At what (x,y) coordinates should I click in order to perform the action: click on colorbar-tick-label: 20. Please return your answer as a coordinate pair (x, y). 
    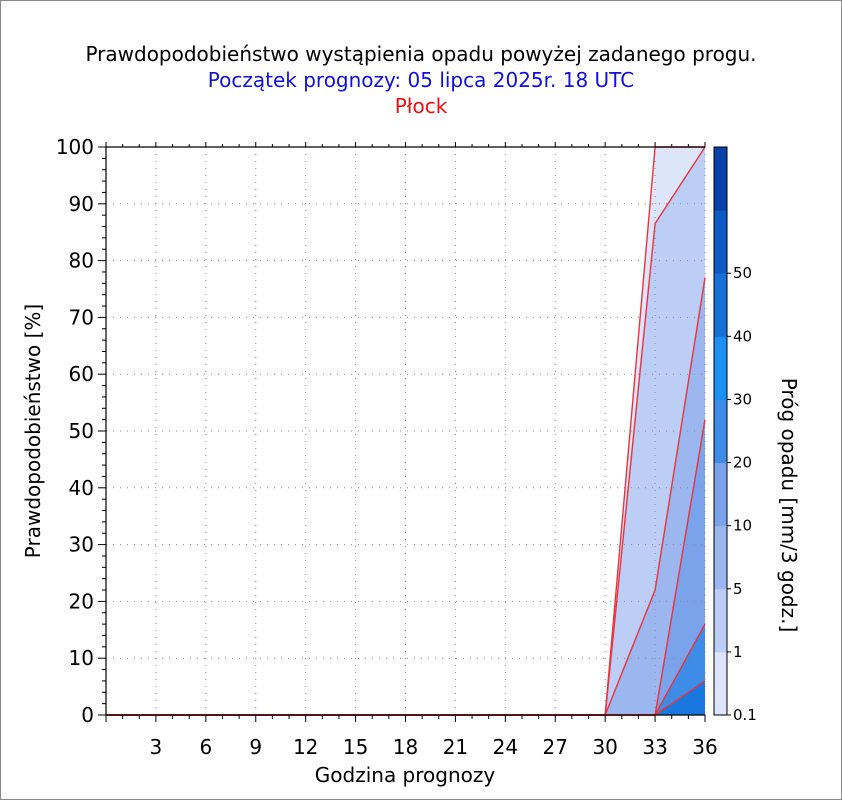
    Looking at the image, I should click on (742, 463).